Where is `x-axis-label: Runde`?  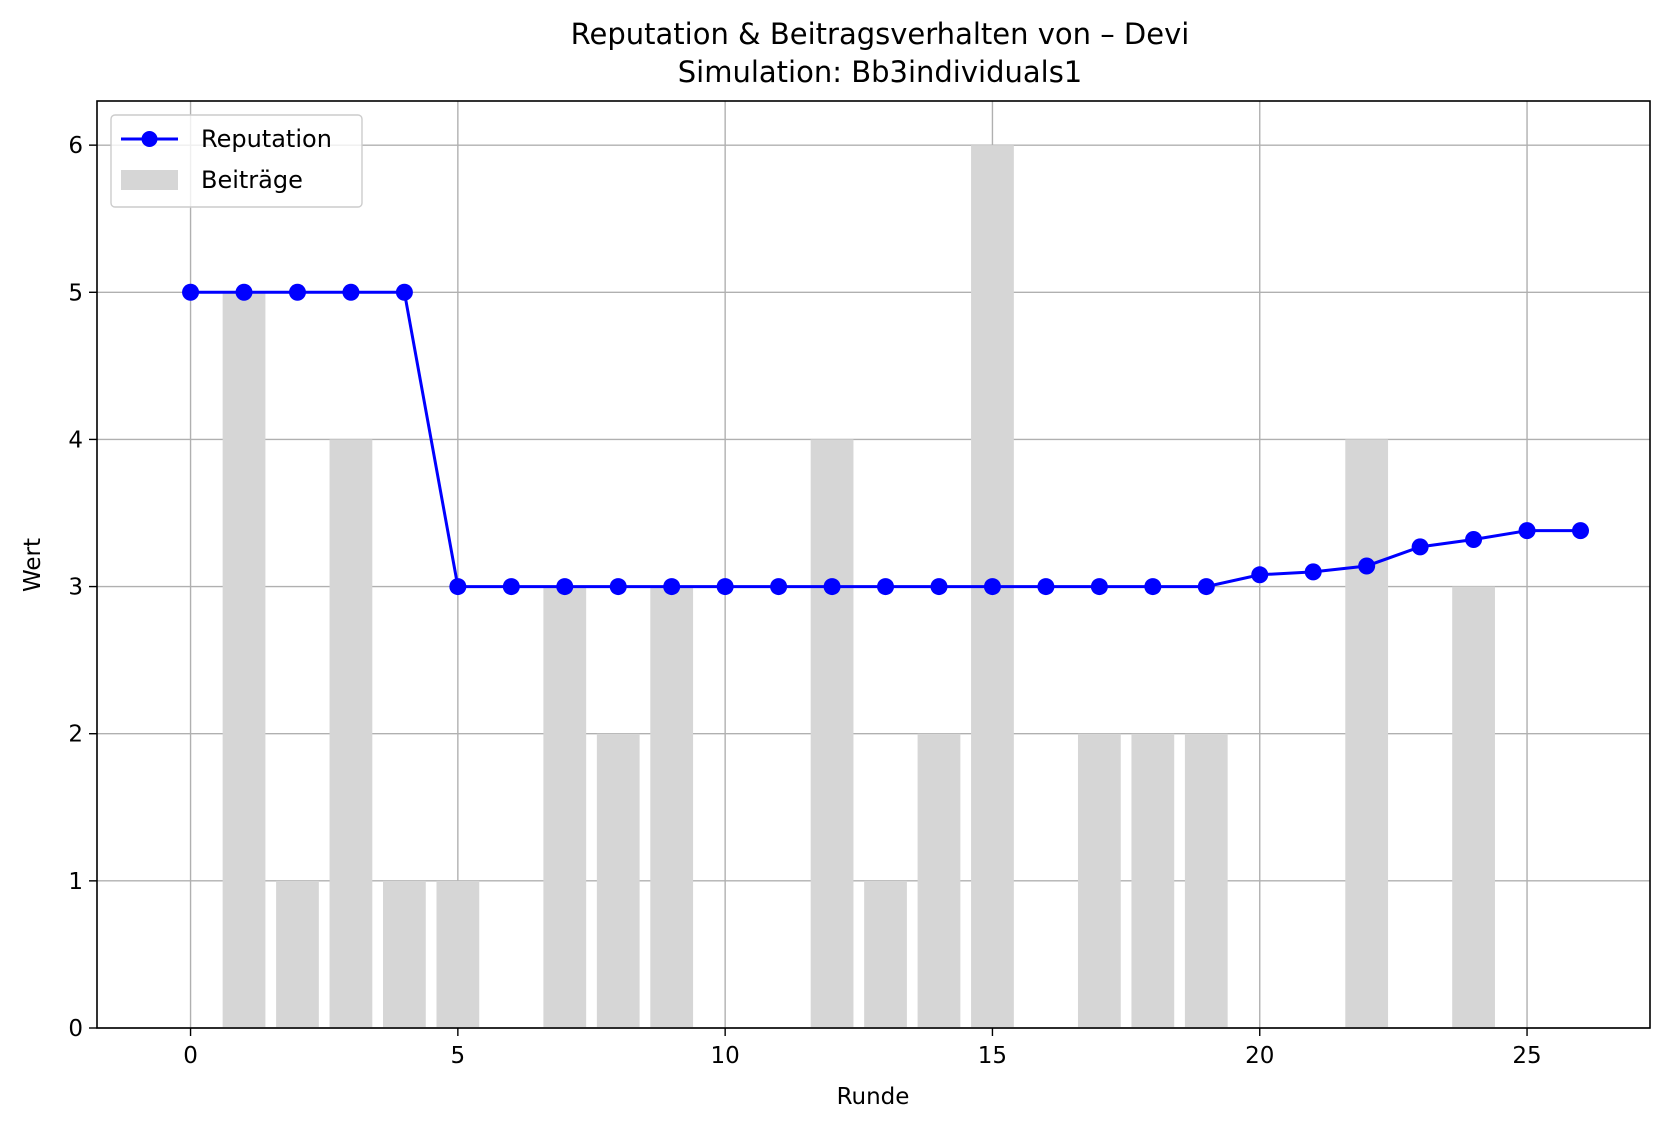 x-axis-label: Runde is located at coordinates (873, 1097).